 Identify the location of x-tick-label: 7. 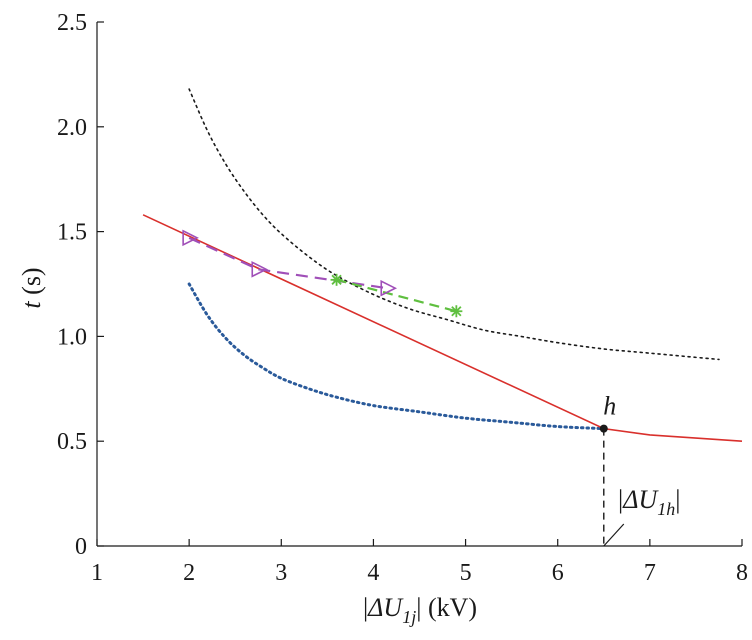
(650, 573).